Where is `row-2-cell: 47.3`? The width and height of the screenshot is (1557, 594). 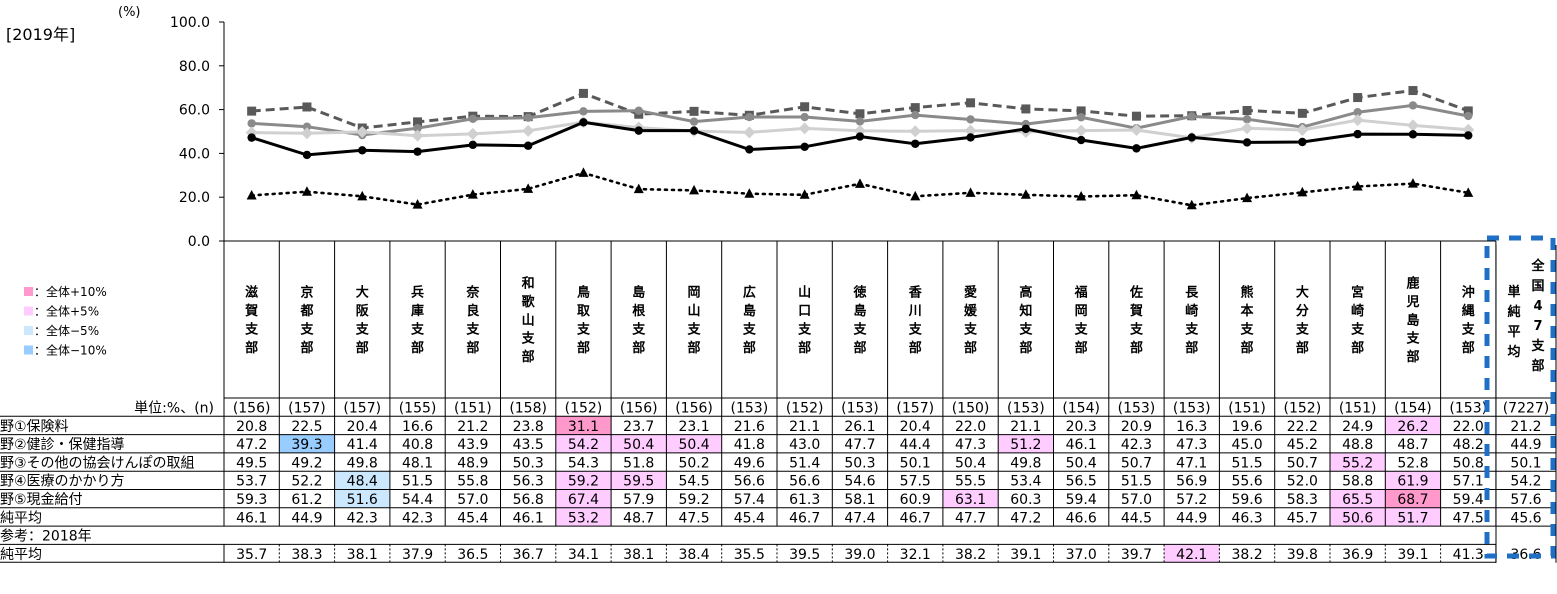
row-2-cell: 47.3 is located at coordinates (970, 445).